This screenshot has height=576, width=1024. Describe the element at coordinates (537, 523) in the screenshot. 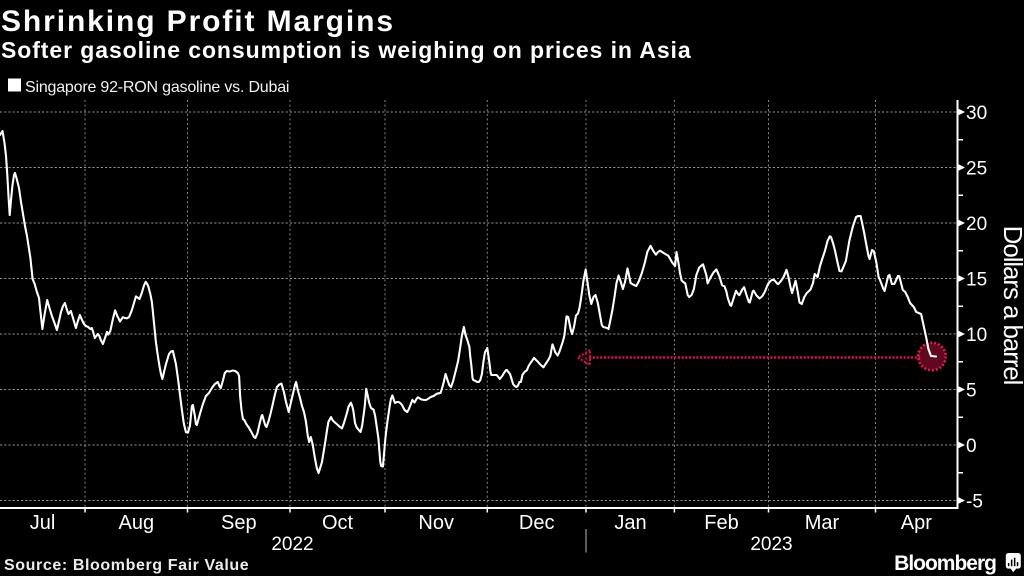

I see `svg-text: Dec` at that location.